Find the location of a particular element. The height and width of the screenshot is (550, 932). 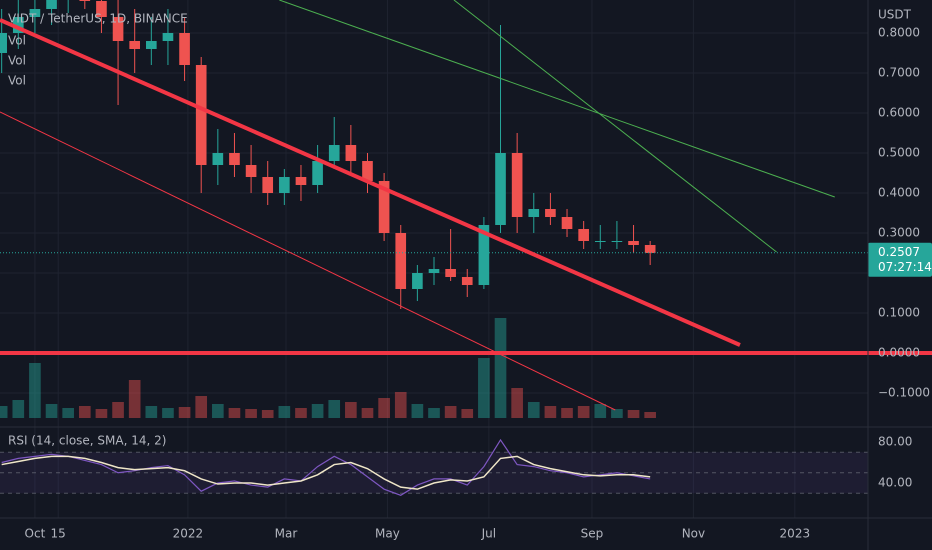

y-tick-label: 0.6000 is located at coordinates (899, 113).